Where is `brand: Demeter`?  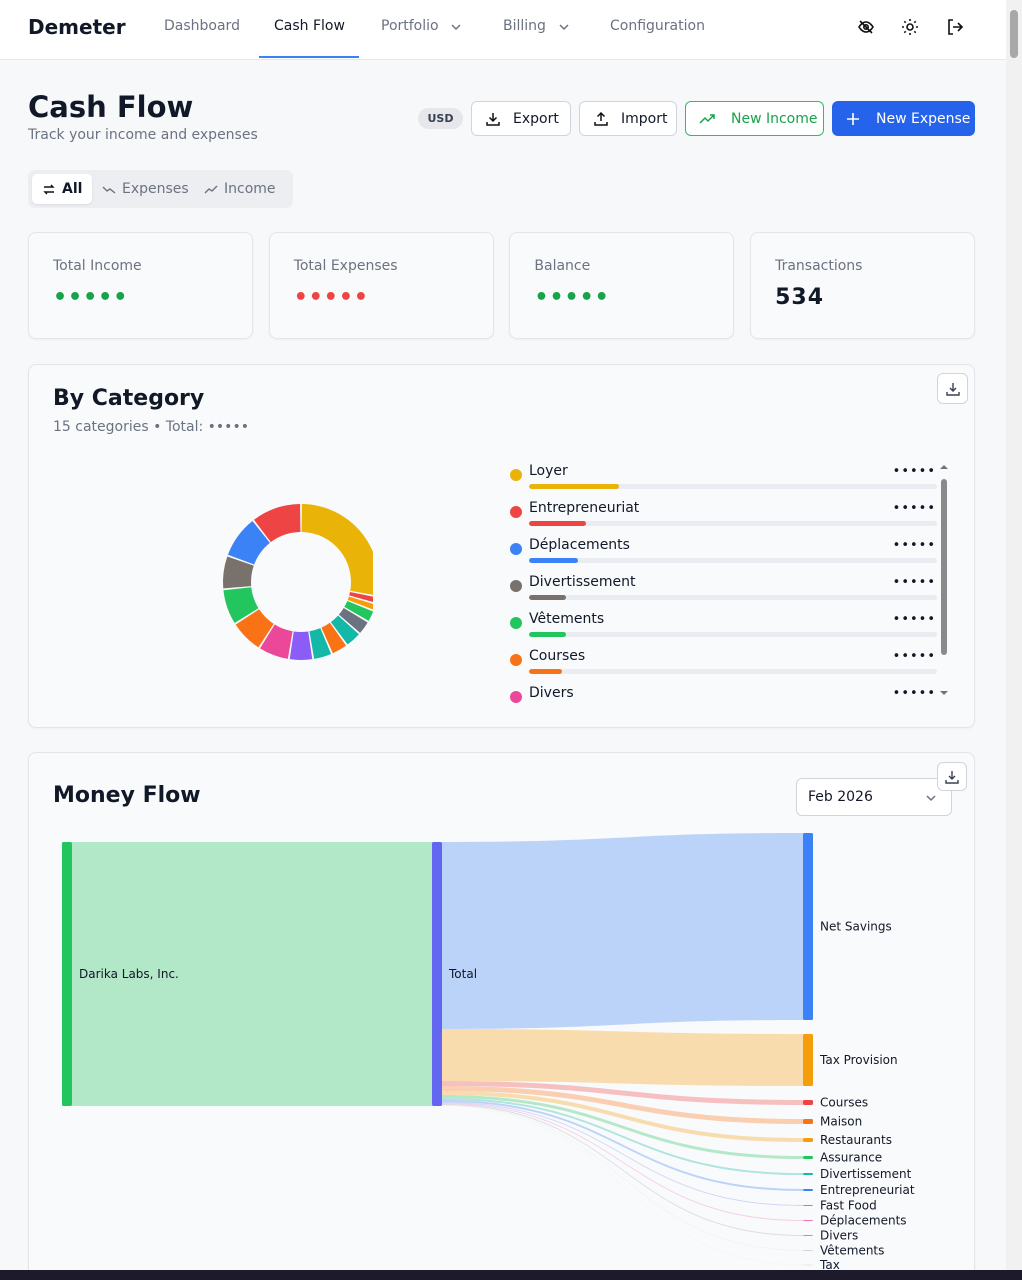
brand: Demeter is located at coordinates (77, 27).